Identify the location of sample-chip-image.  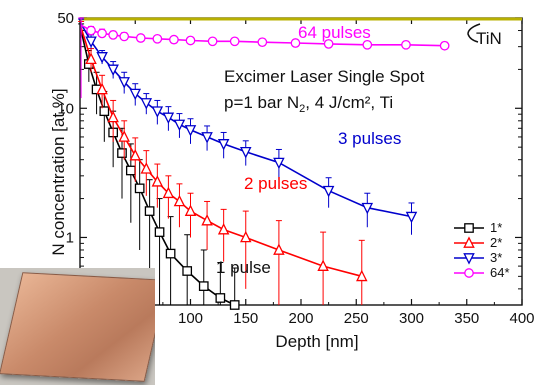
(77, 327).